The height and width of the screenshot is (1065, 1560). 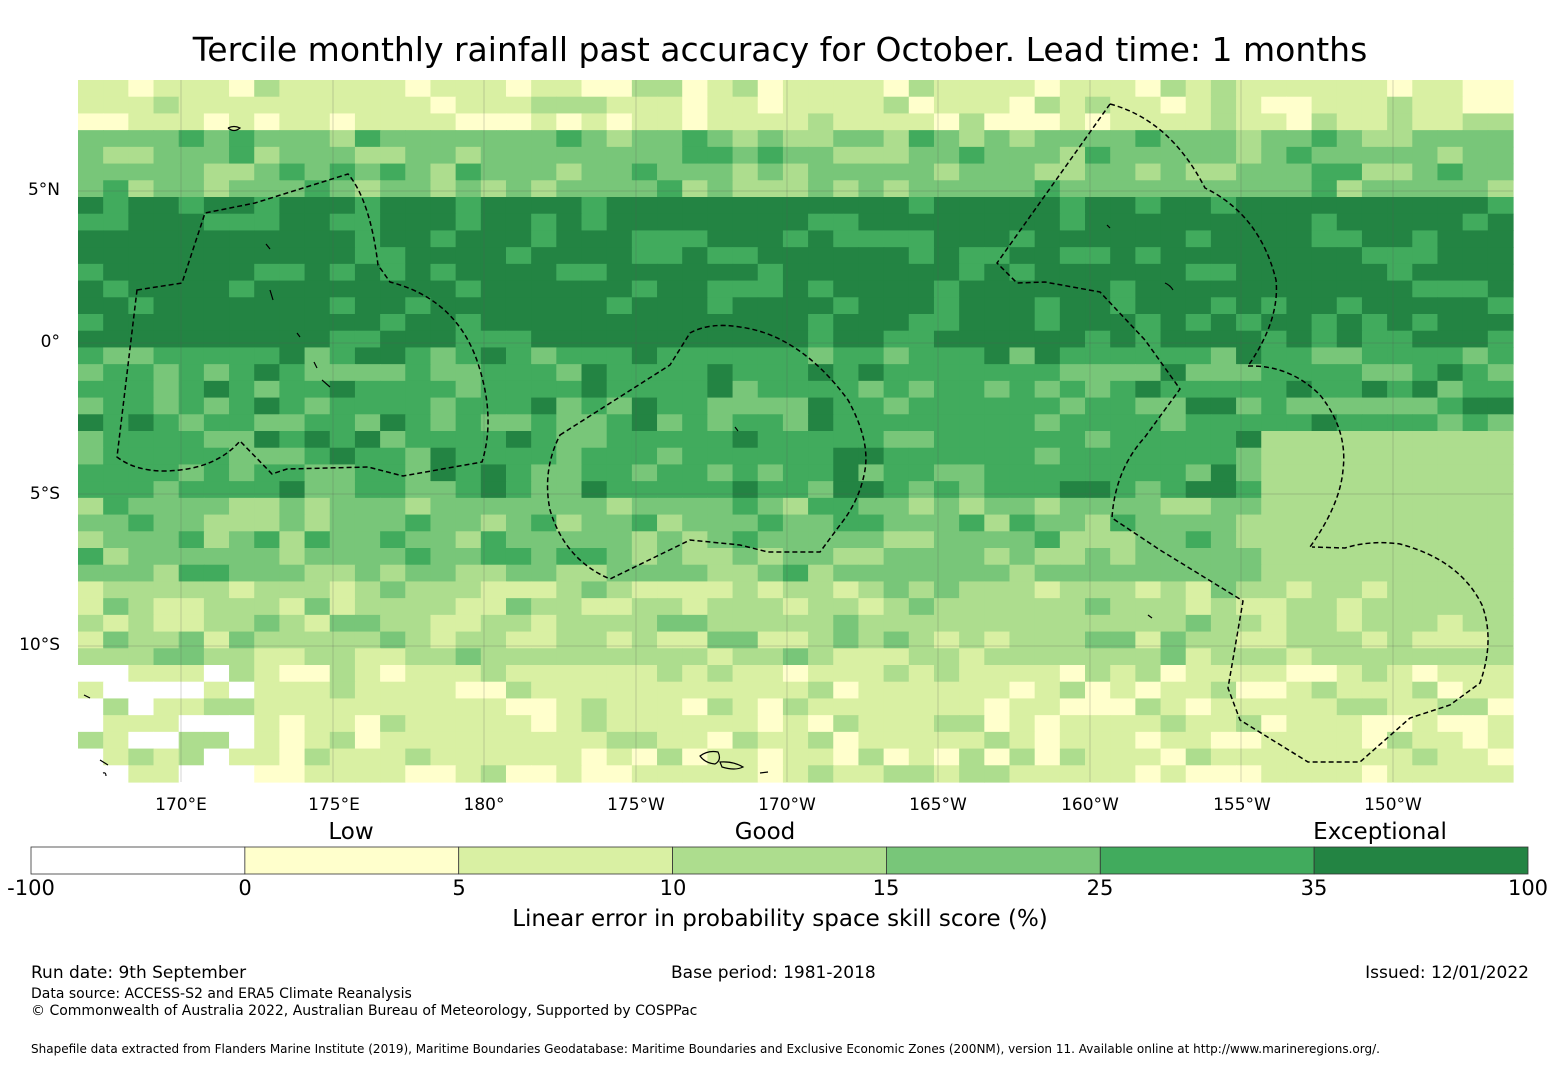 What do you see at coordinates (1242, 805) in the screenshot?
I see `lon-label-155w: 155°W` at bounding box center [1242, 805].